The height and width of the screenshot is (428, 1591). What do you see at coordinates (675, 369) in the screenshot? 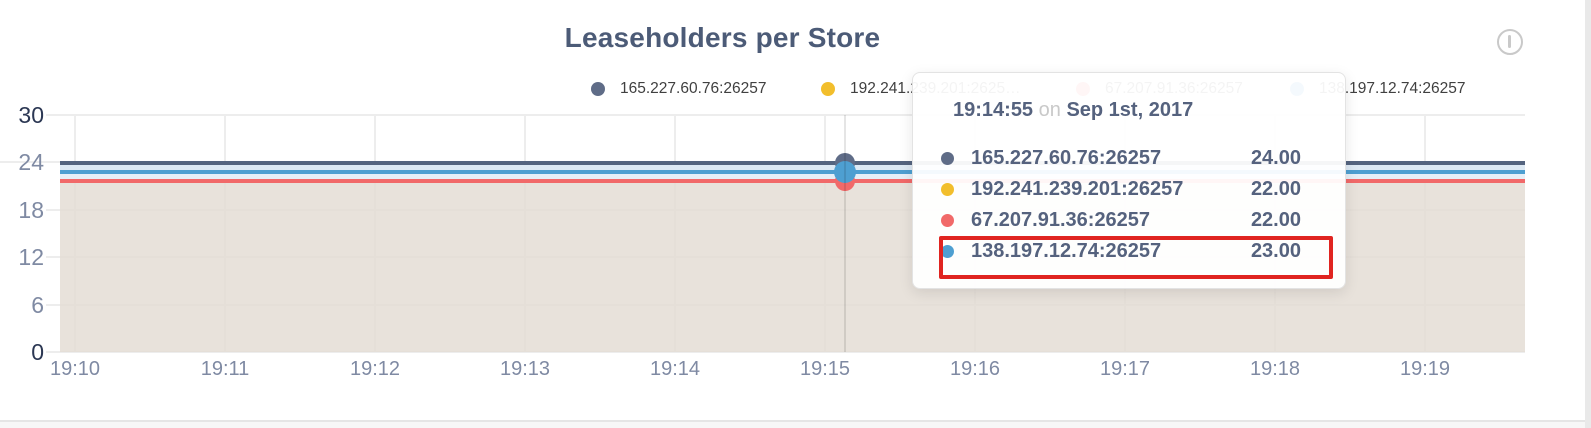
I see `x-axis-tick: 19:14` at bounding box center [675, 369].